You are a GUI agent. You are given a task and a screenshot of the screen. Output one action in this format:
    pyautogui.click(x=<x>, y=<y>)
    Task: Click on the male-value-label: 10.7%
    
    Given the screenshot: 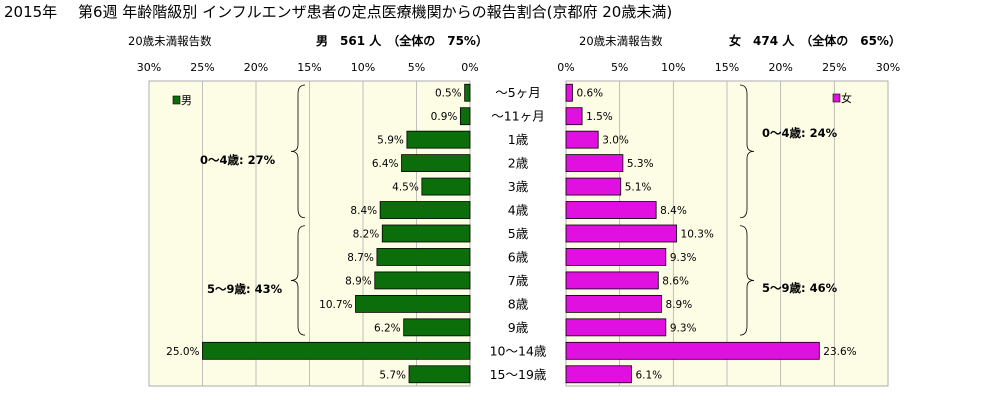 What is the action you would take?
    pyautogui.click(x=335, y=305)
    